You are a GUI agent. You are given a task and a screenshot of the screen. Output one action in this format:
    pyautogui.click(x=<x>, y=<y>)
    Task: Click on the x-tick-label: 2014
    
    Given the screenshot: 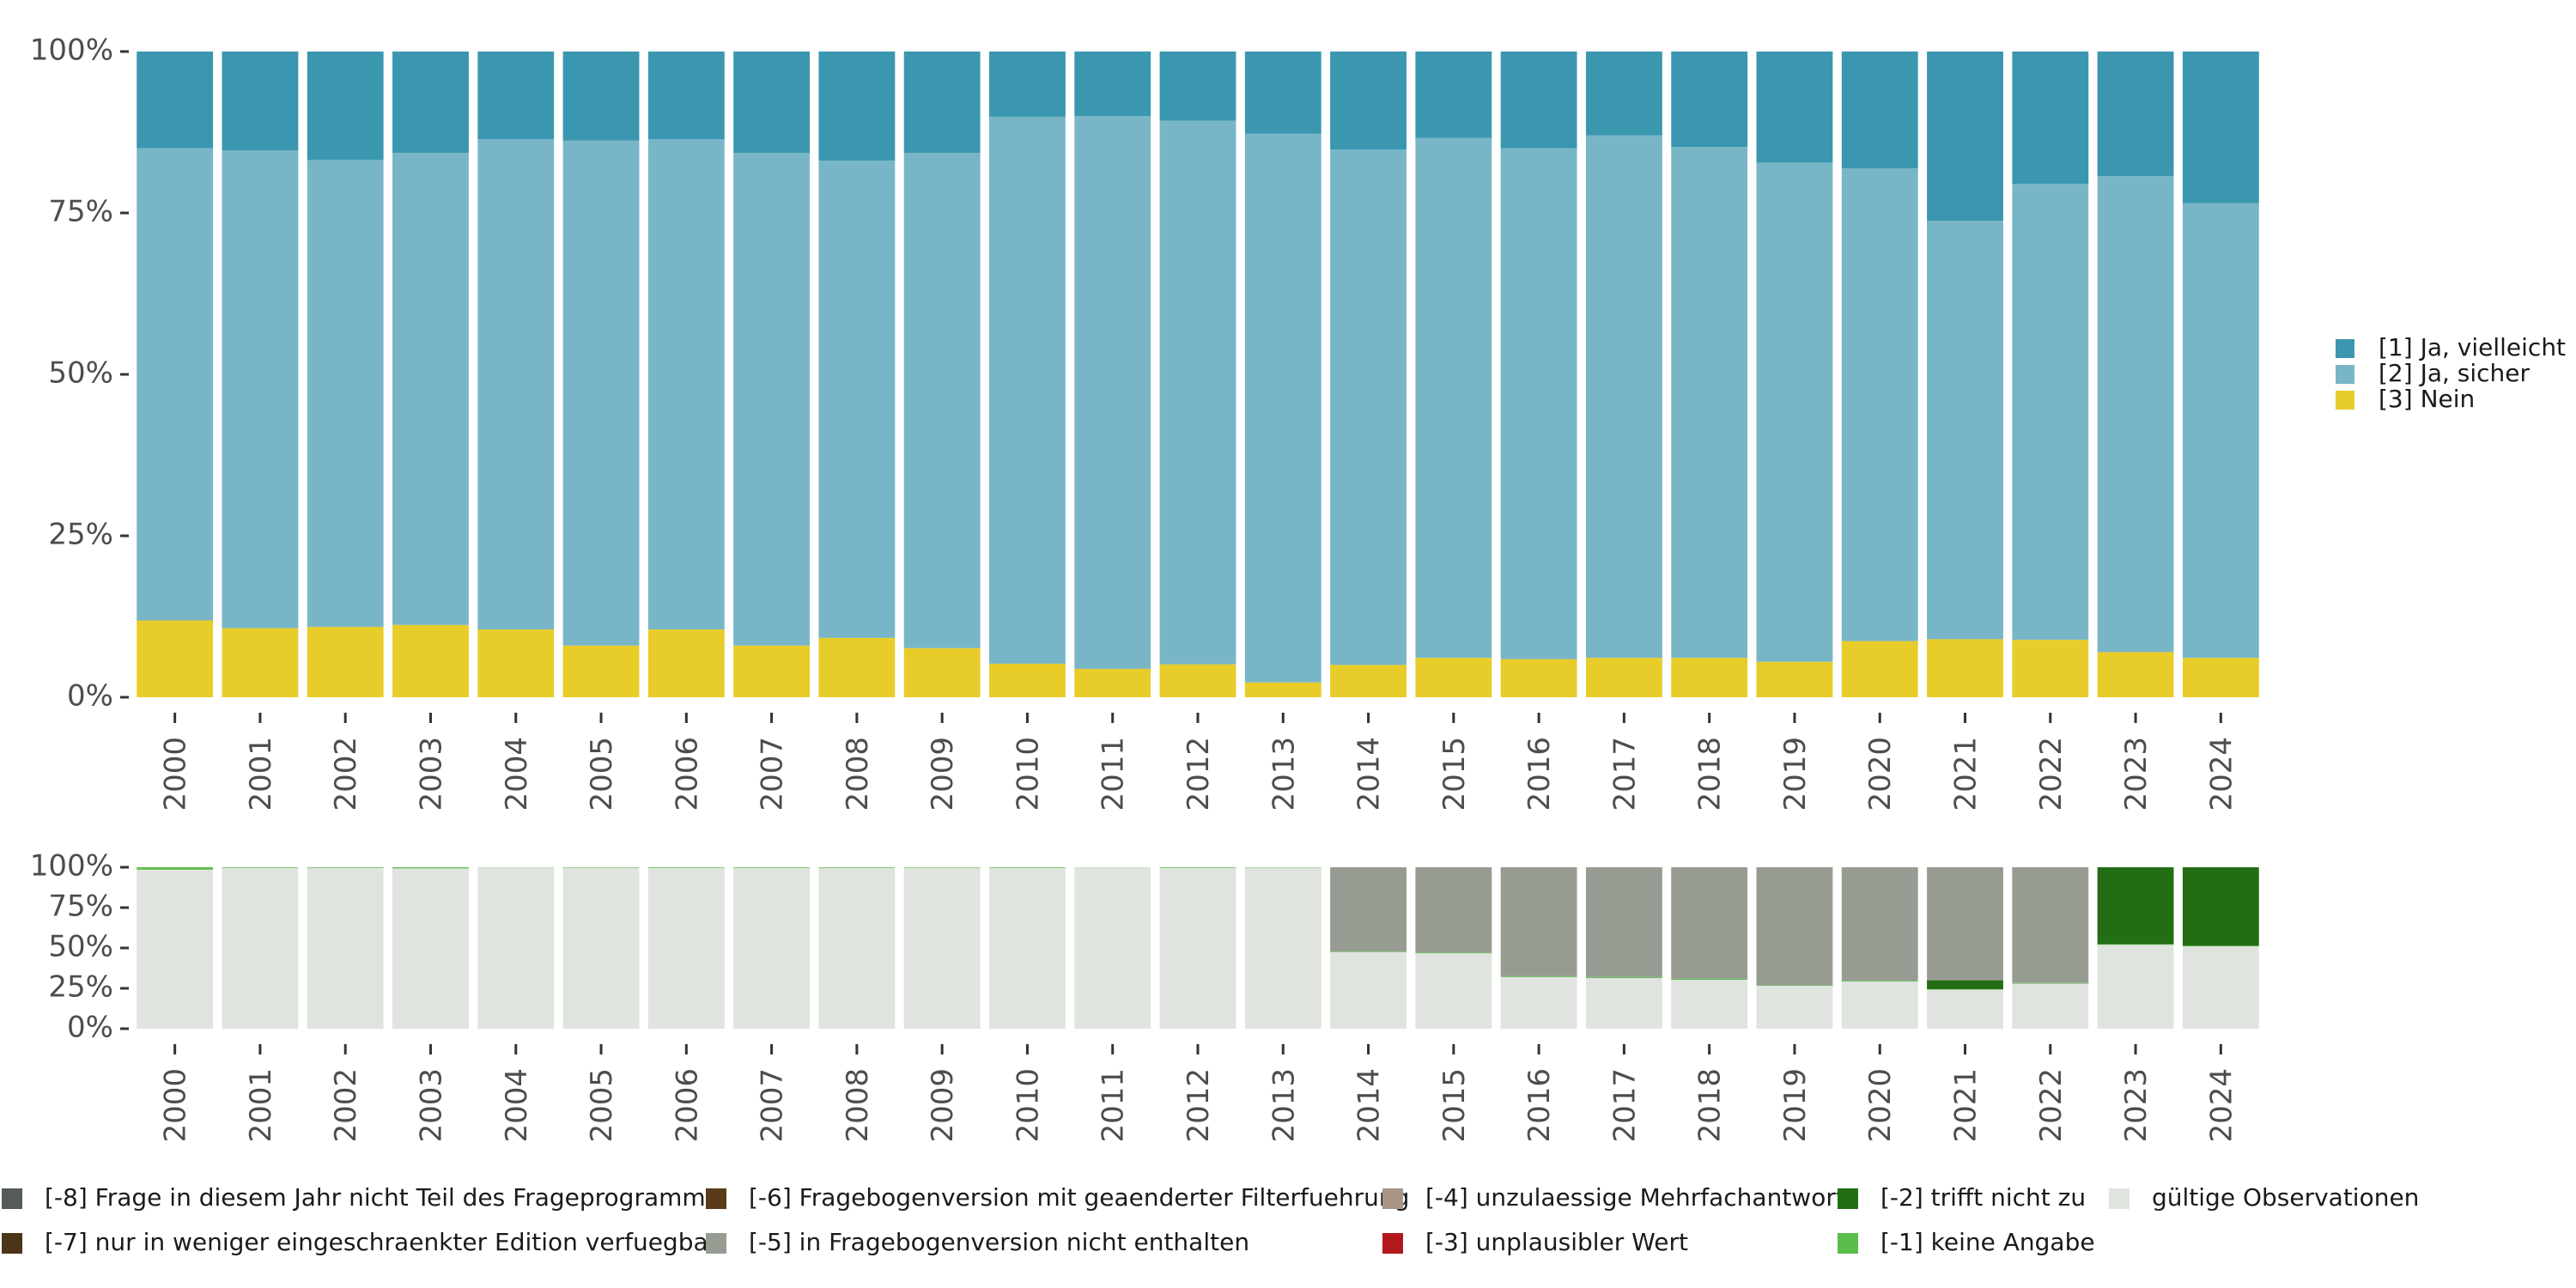 What is the action you would take?
    pyautogui.click(x=1369, y=1105)
    